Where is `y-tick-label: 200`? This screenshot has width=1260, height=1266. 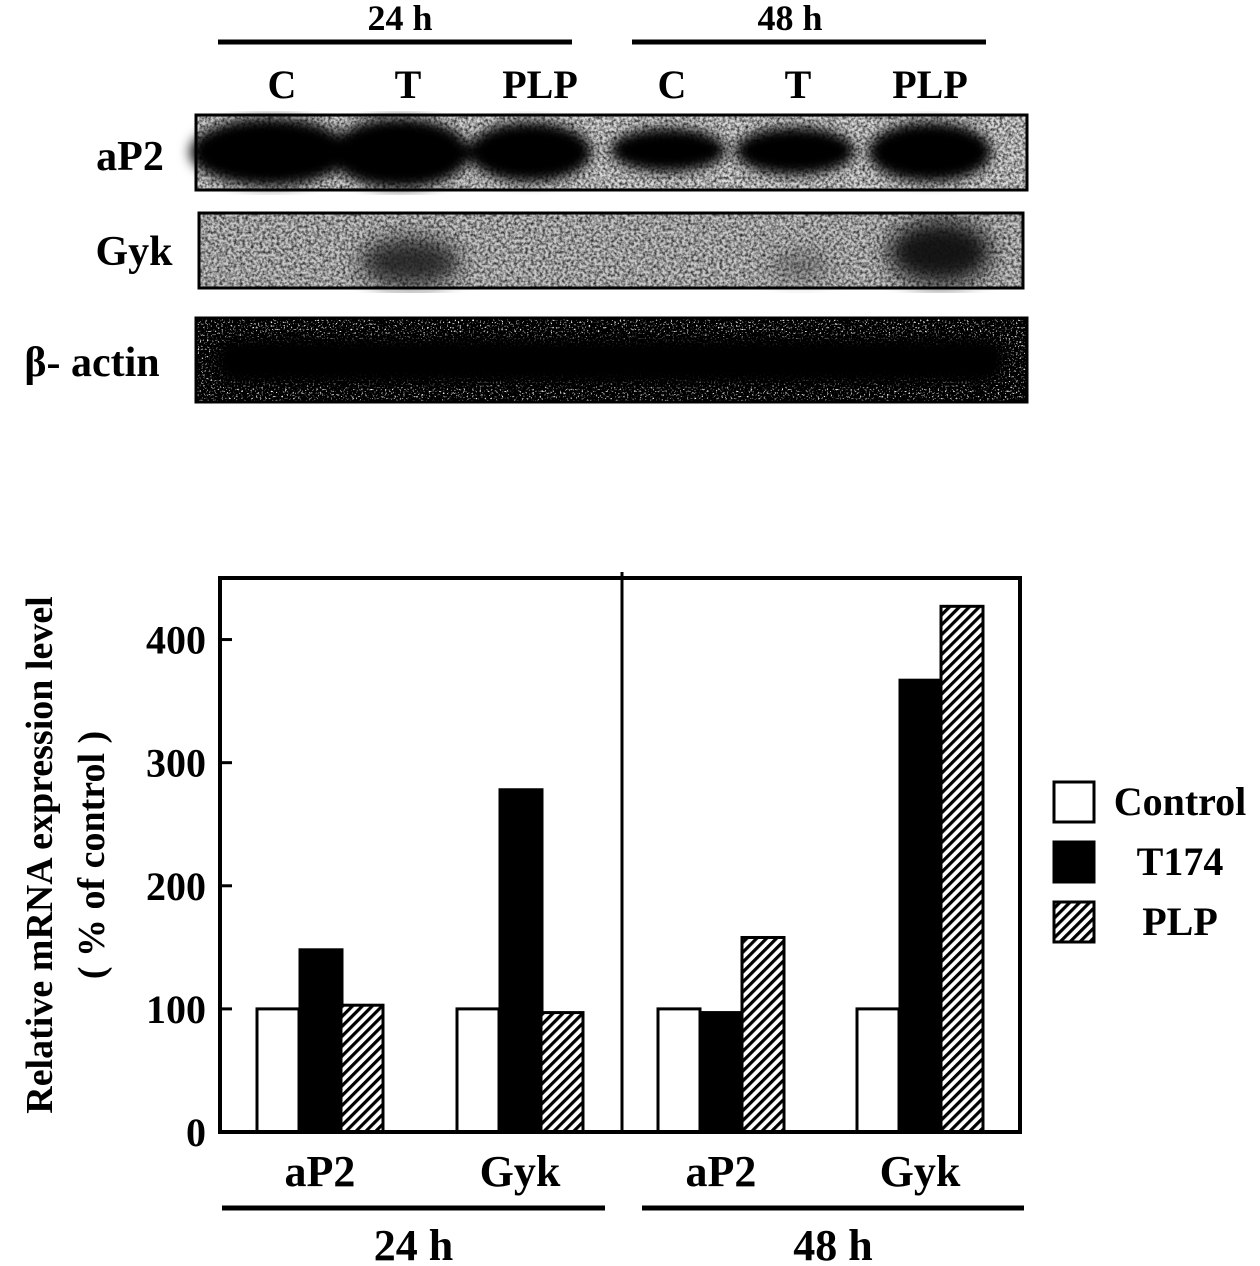 y-tick-label: 200 is located at coordinates (176, 886).